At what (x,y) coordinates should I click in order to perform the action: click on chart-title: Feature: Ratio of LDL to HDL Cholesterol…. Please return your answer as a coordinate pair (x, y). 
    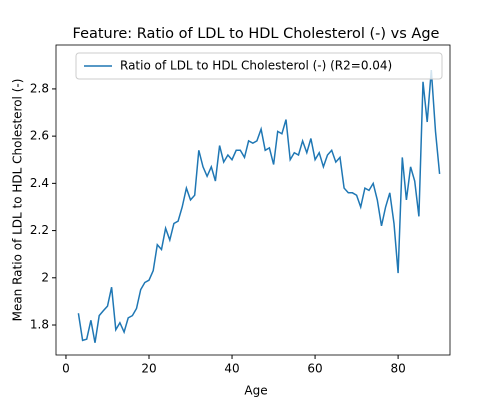
    Looking at the image, I should click on (256, 34).